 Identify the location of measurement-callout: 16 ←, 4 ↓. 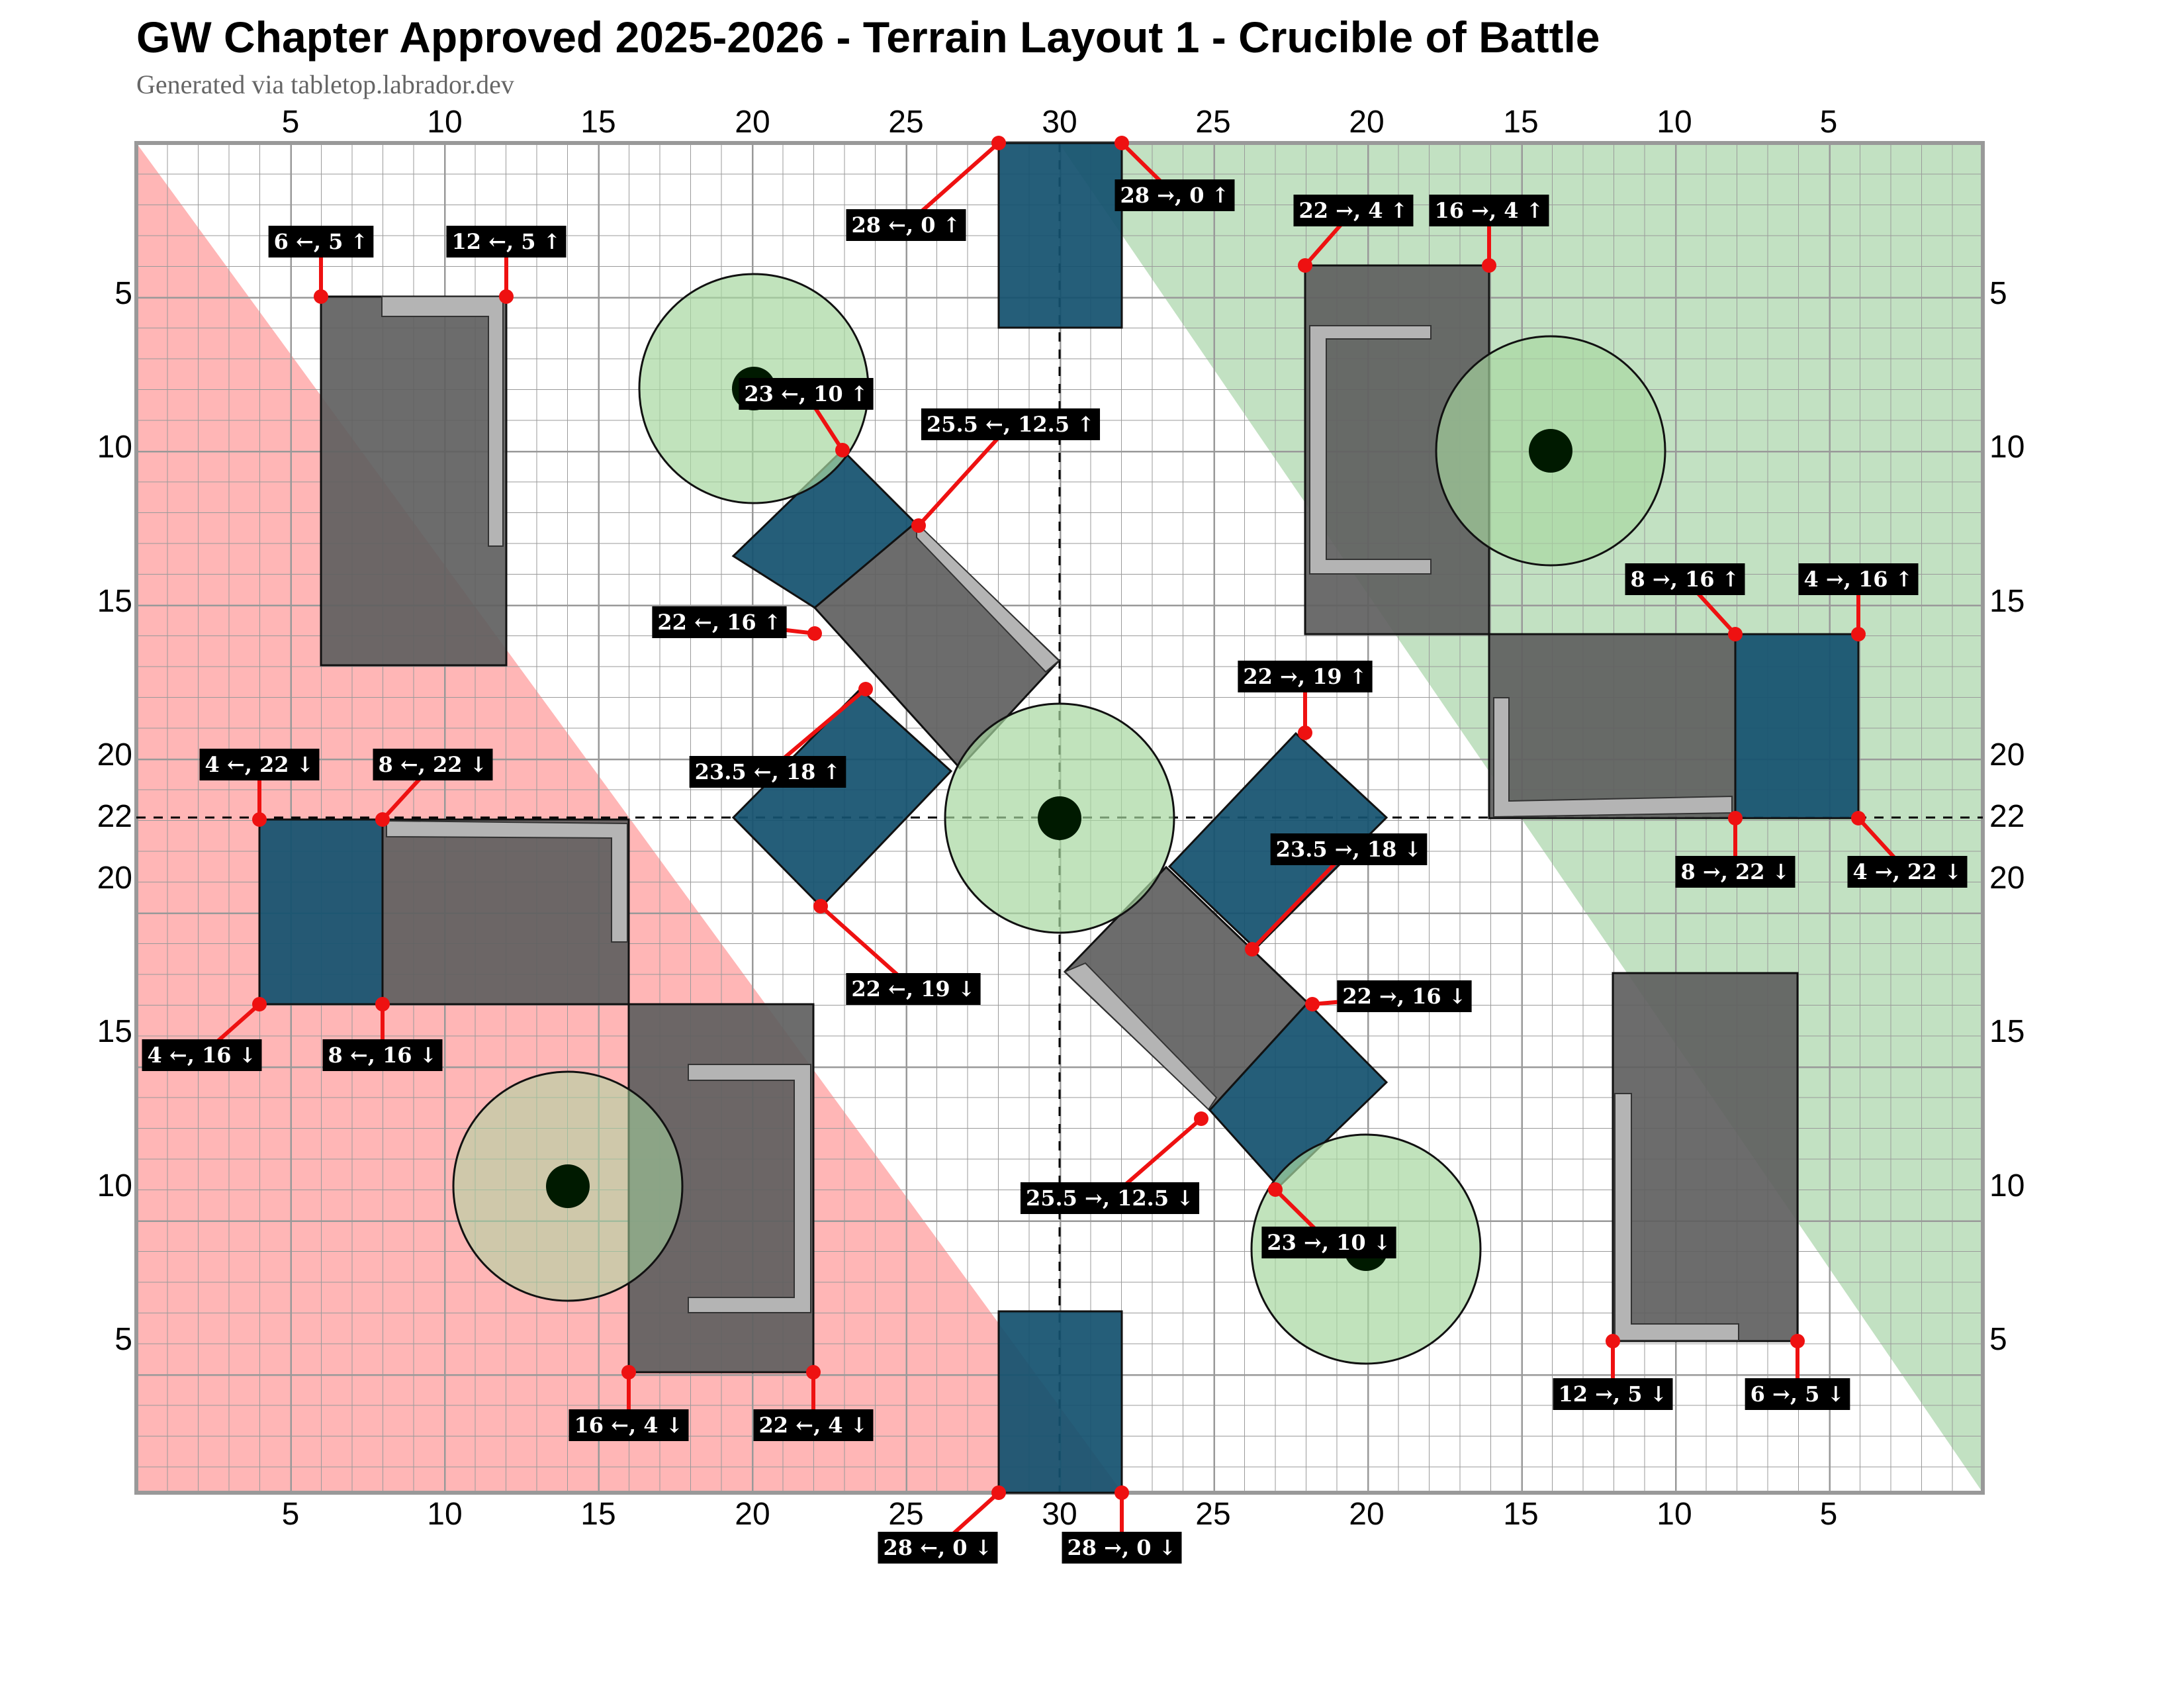
(629, 1403).